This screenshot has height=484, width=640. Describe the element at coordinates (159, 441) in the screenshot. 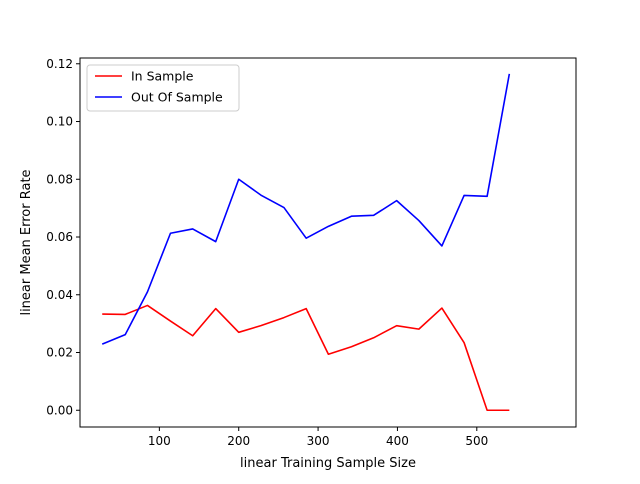

I see `x-tick-label: 100` at that location.